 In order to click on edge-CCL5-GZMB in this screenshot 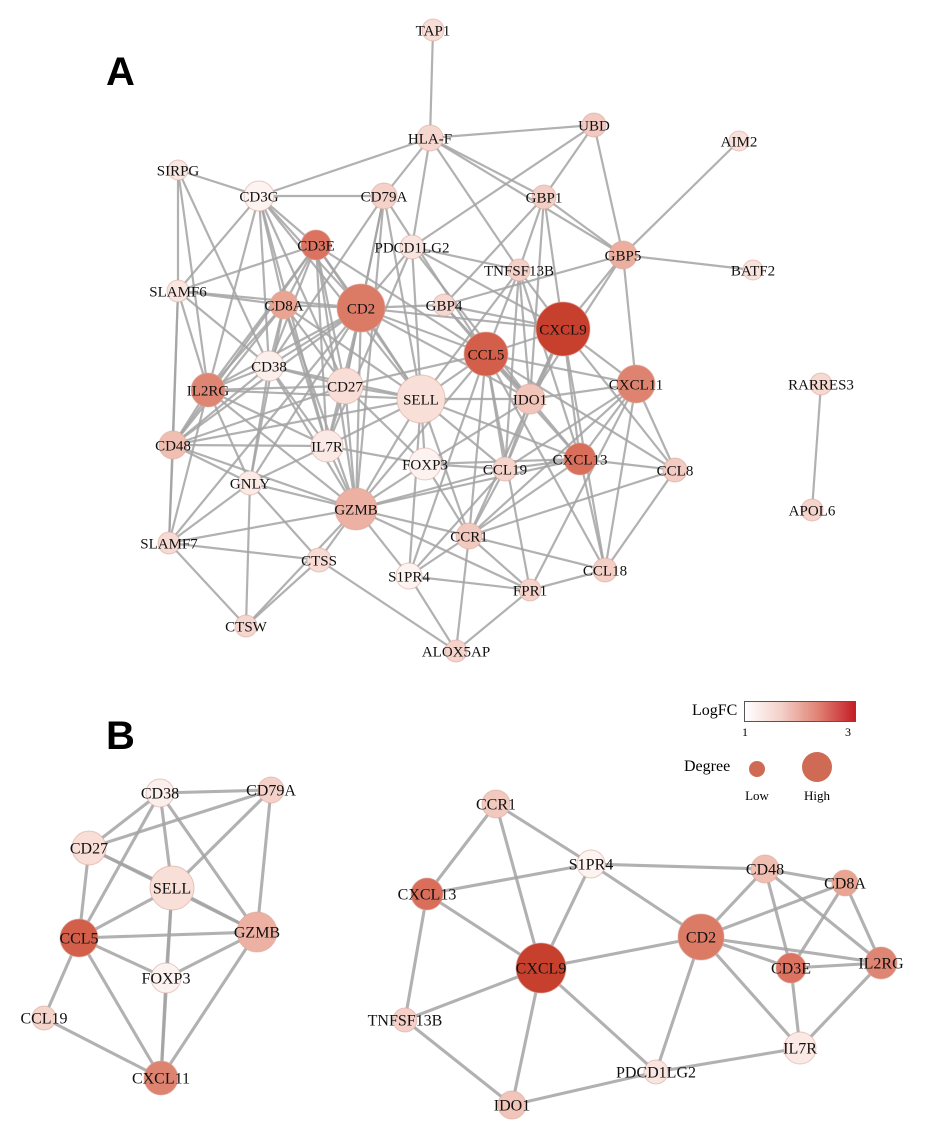, I will do `click(168, 935)`.